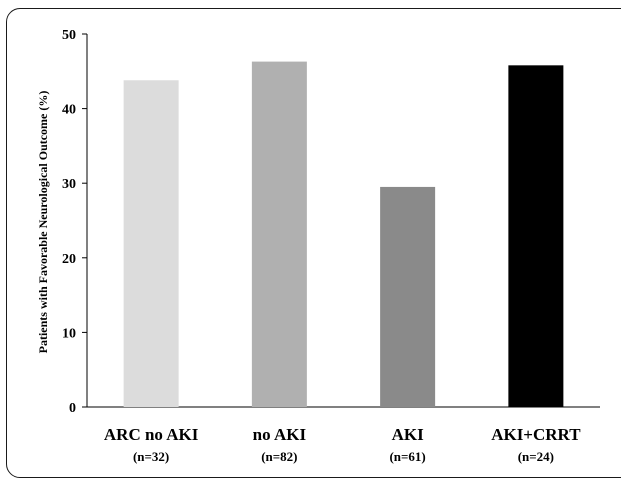 The height and width of the screenshot is (478, 621). I want to click on category-label: ARC no AKI, so click(151, 434).